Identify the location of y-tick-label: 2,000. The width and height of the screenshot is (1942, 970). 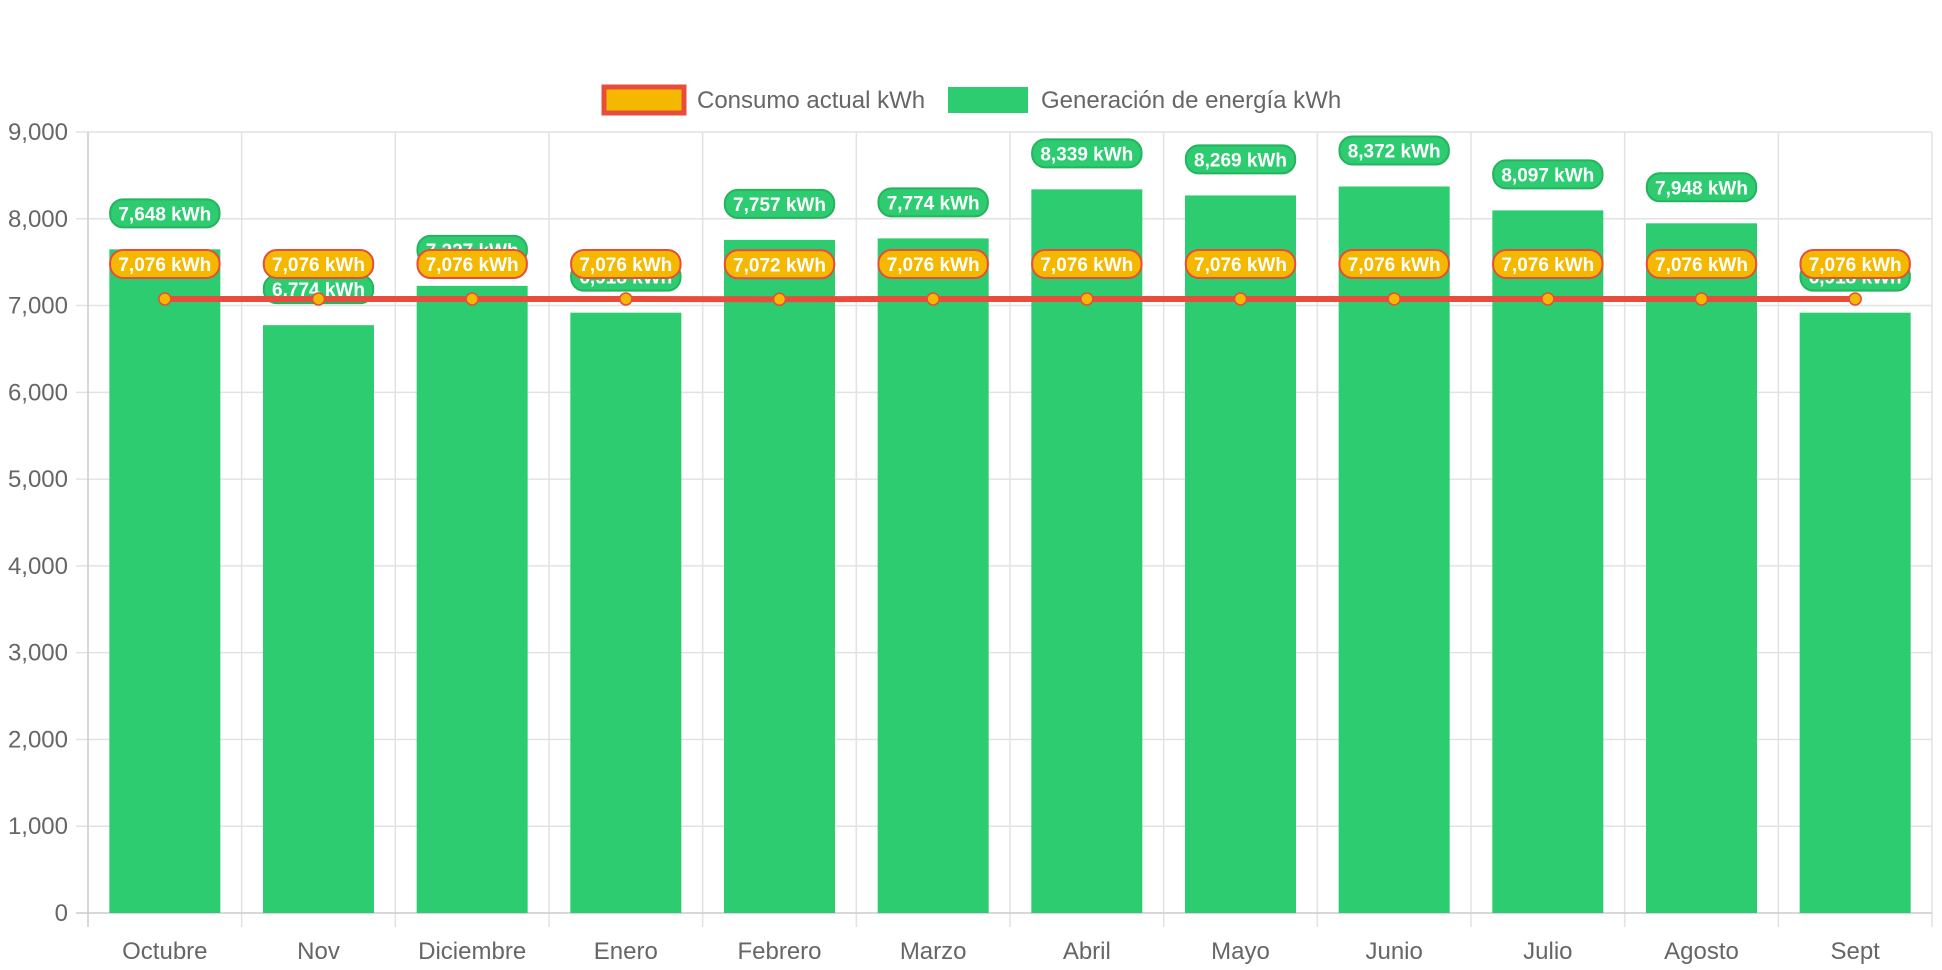
(38, 739).